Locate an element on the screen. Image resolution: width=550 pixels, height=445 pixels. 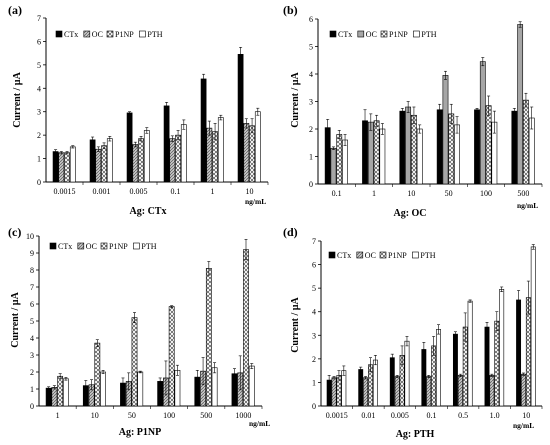
panel-label: (c) is located at coordinates (14, 232).